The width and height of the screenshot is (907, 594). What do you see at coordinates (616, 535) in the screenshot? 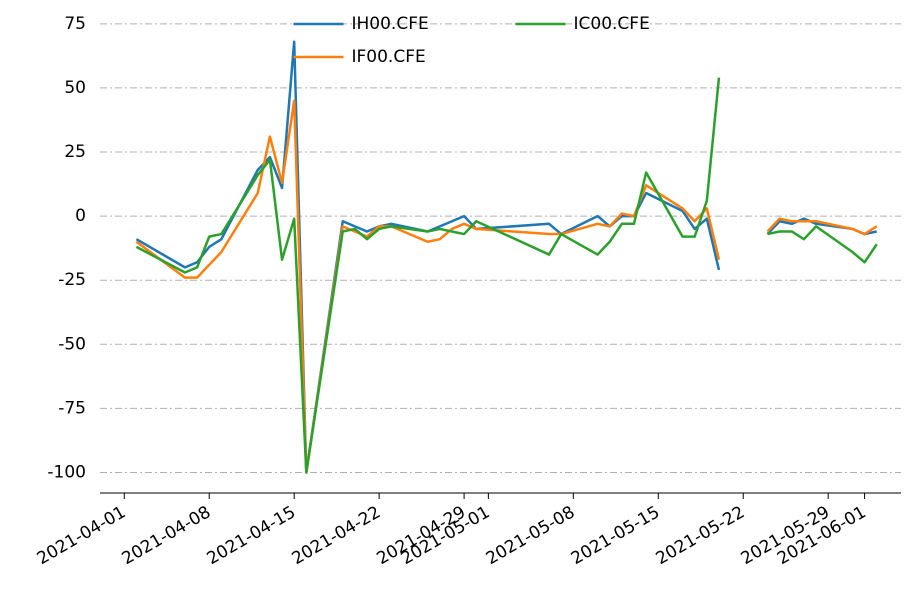
I see `x-tick-label: 2021-05-15` at bounding box center [616, 535].